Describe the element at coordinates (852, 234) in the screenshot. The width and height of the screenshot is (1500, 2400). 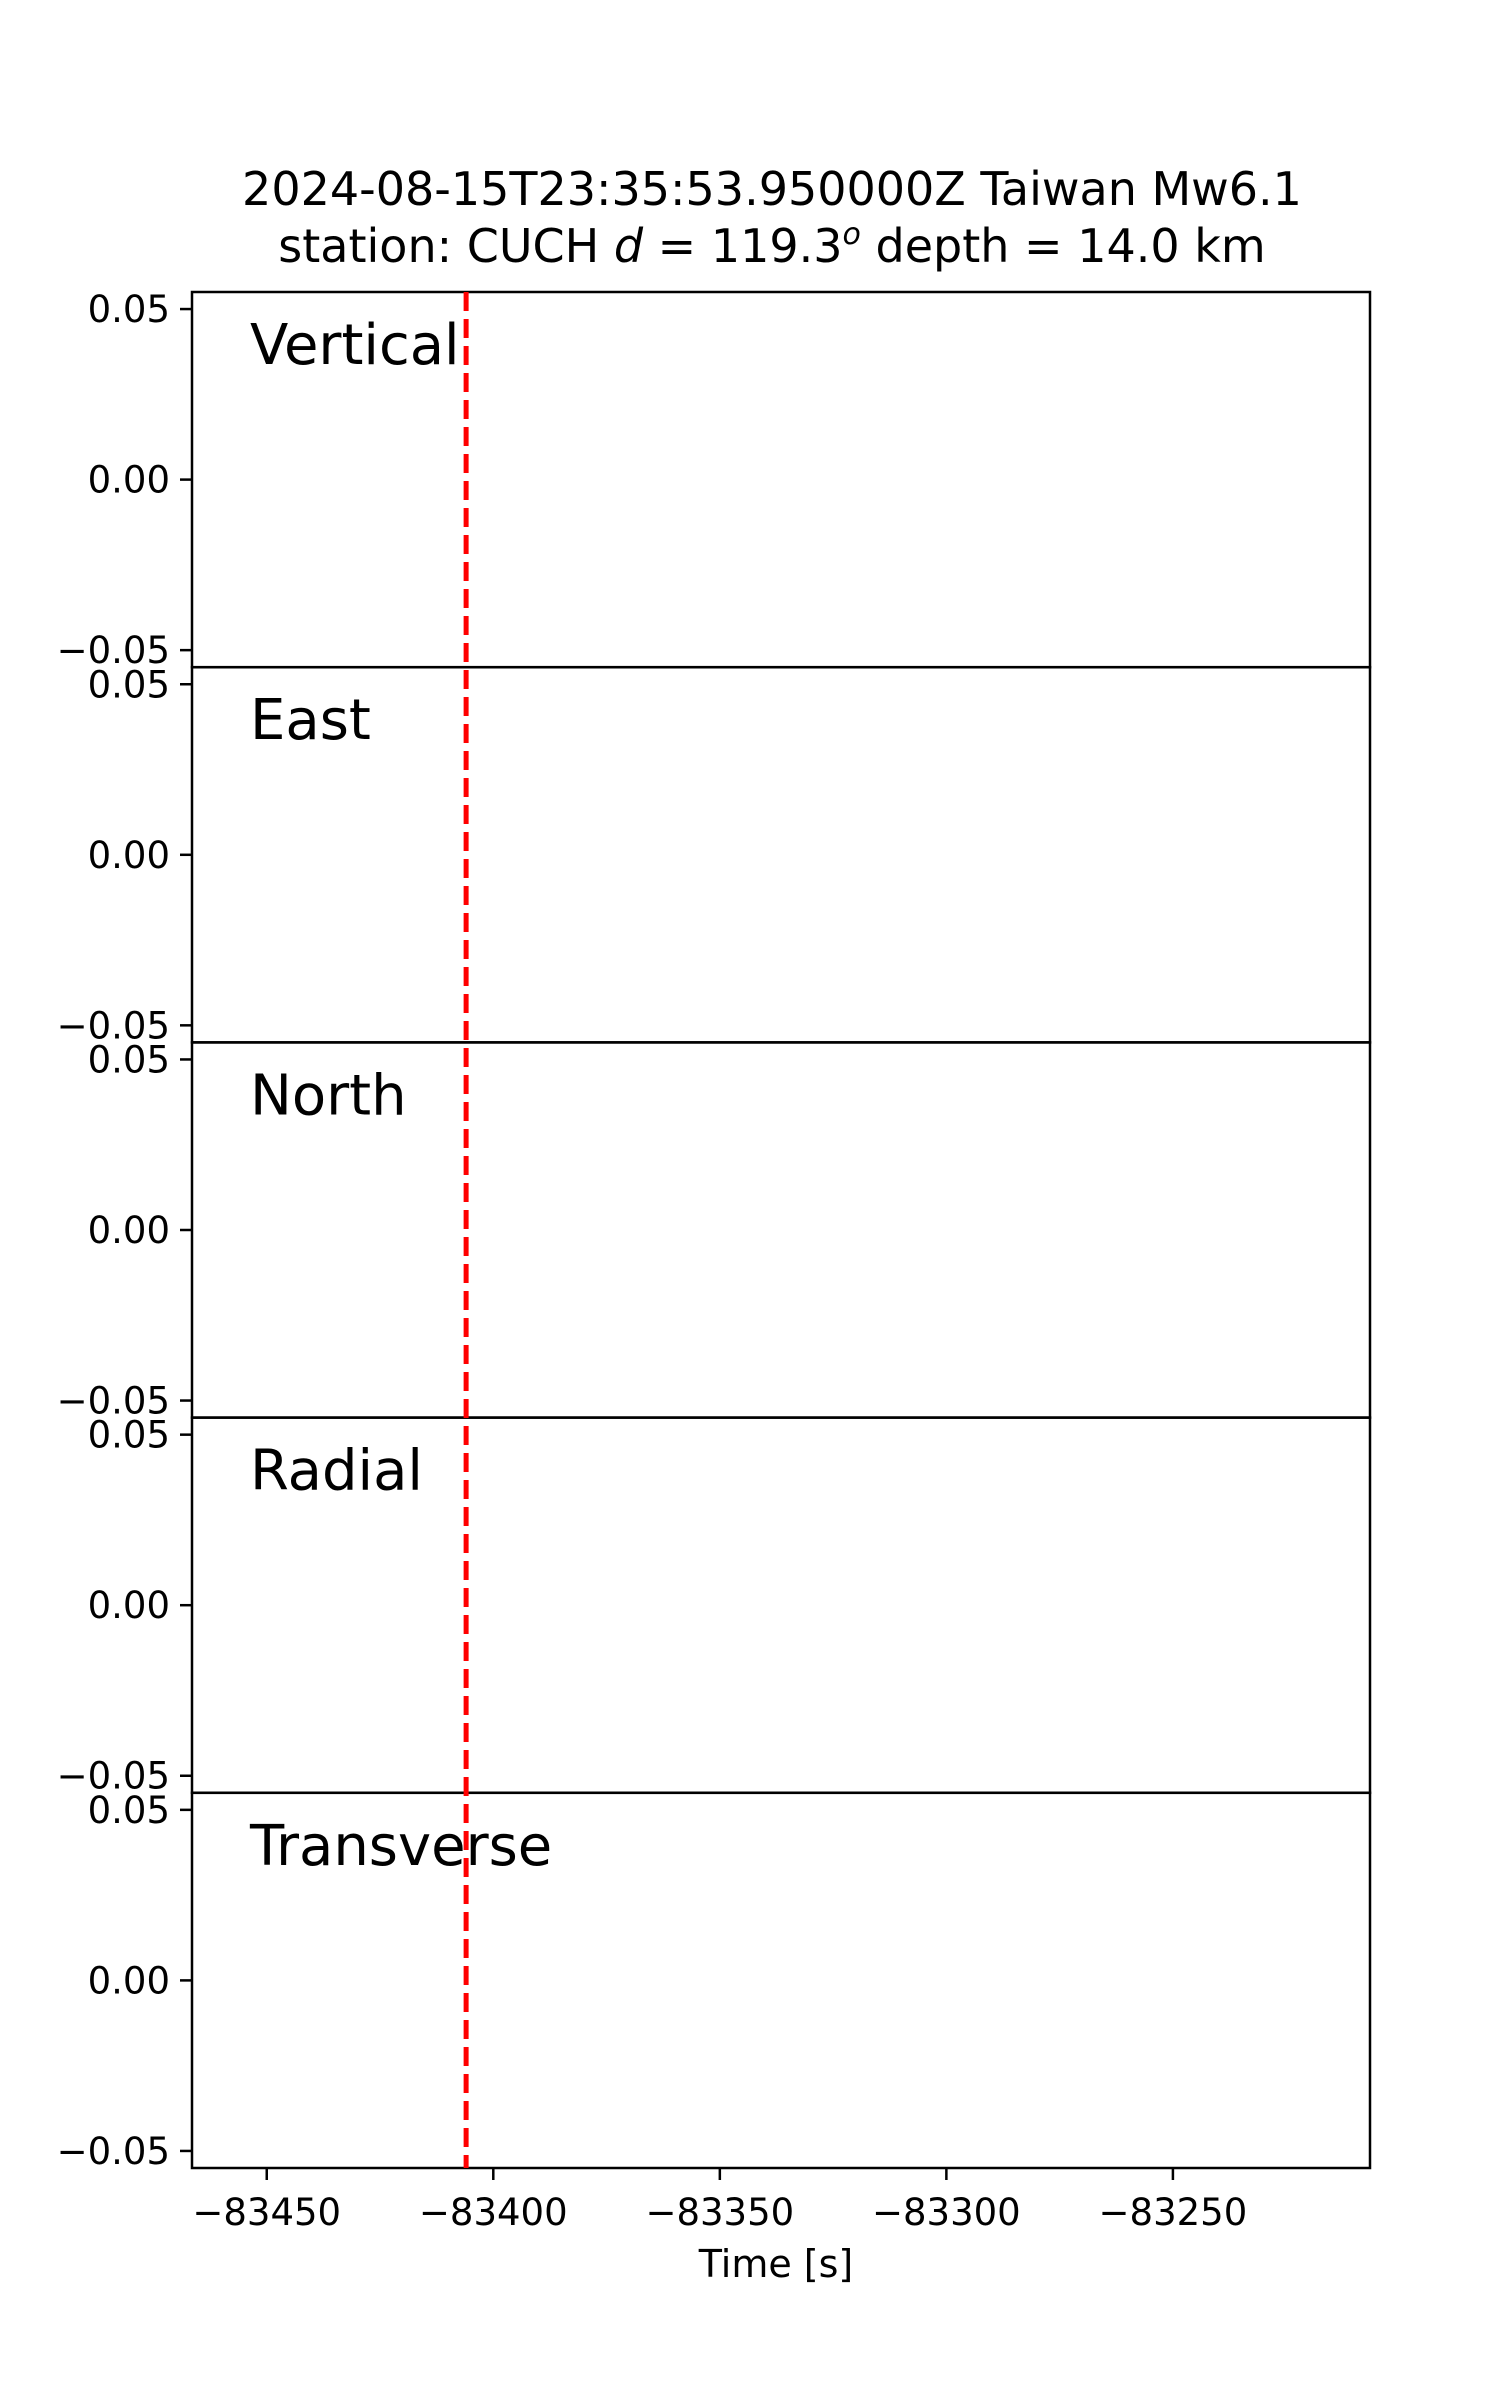
I see `title-degree-superscript: o` at that location.